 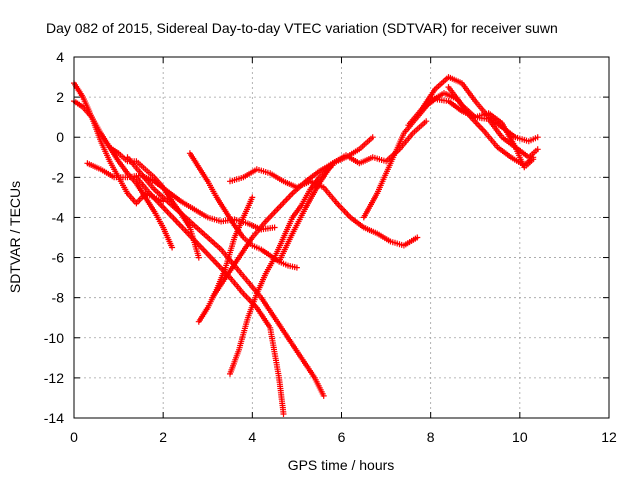 What do you see at coordinates (15, 237) in the screenshot?
I see `y-axis-label: SDTVAR / TECUs` at bounding box center [15, 237].